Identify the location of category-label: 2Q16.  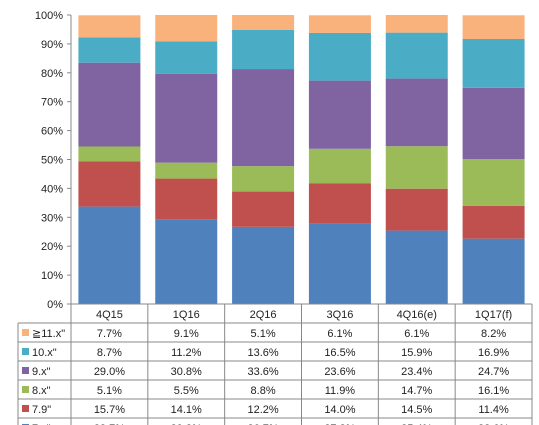
(263, 315).